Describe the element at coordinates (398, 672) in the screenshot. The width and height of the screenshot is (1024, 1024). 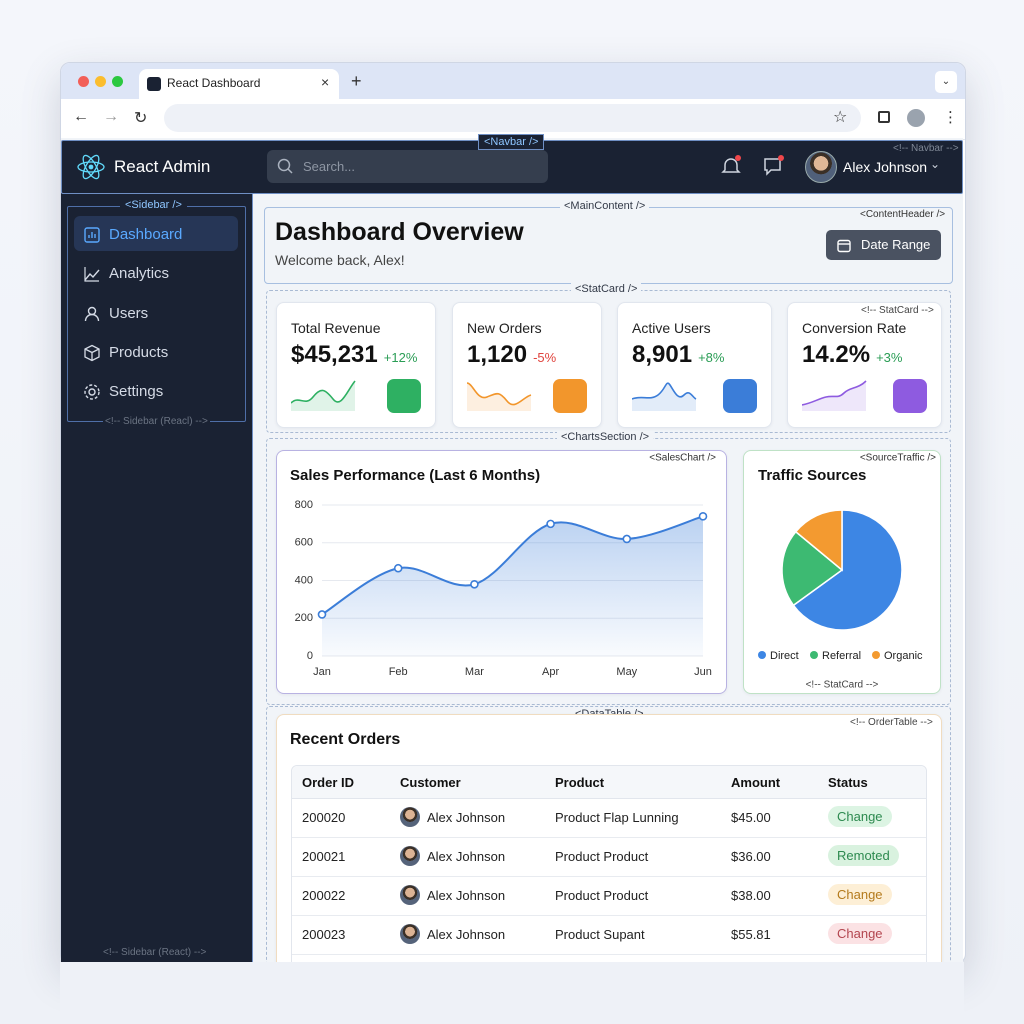
I see `x-tick-label: Feb` at that location.